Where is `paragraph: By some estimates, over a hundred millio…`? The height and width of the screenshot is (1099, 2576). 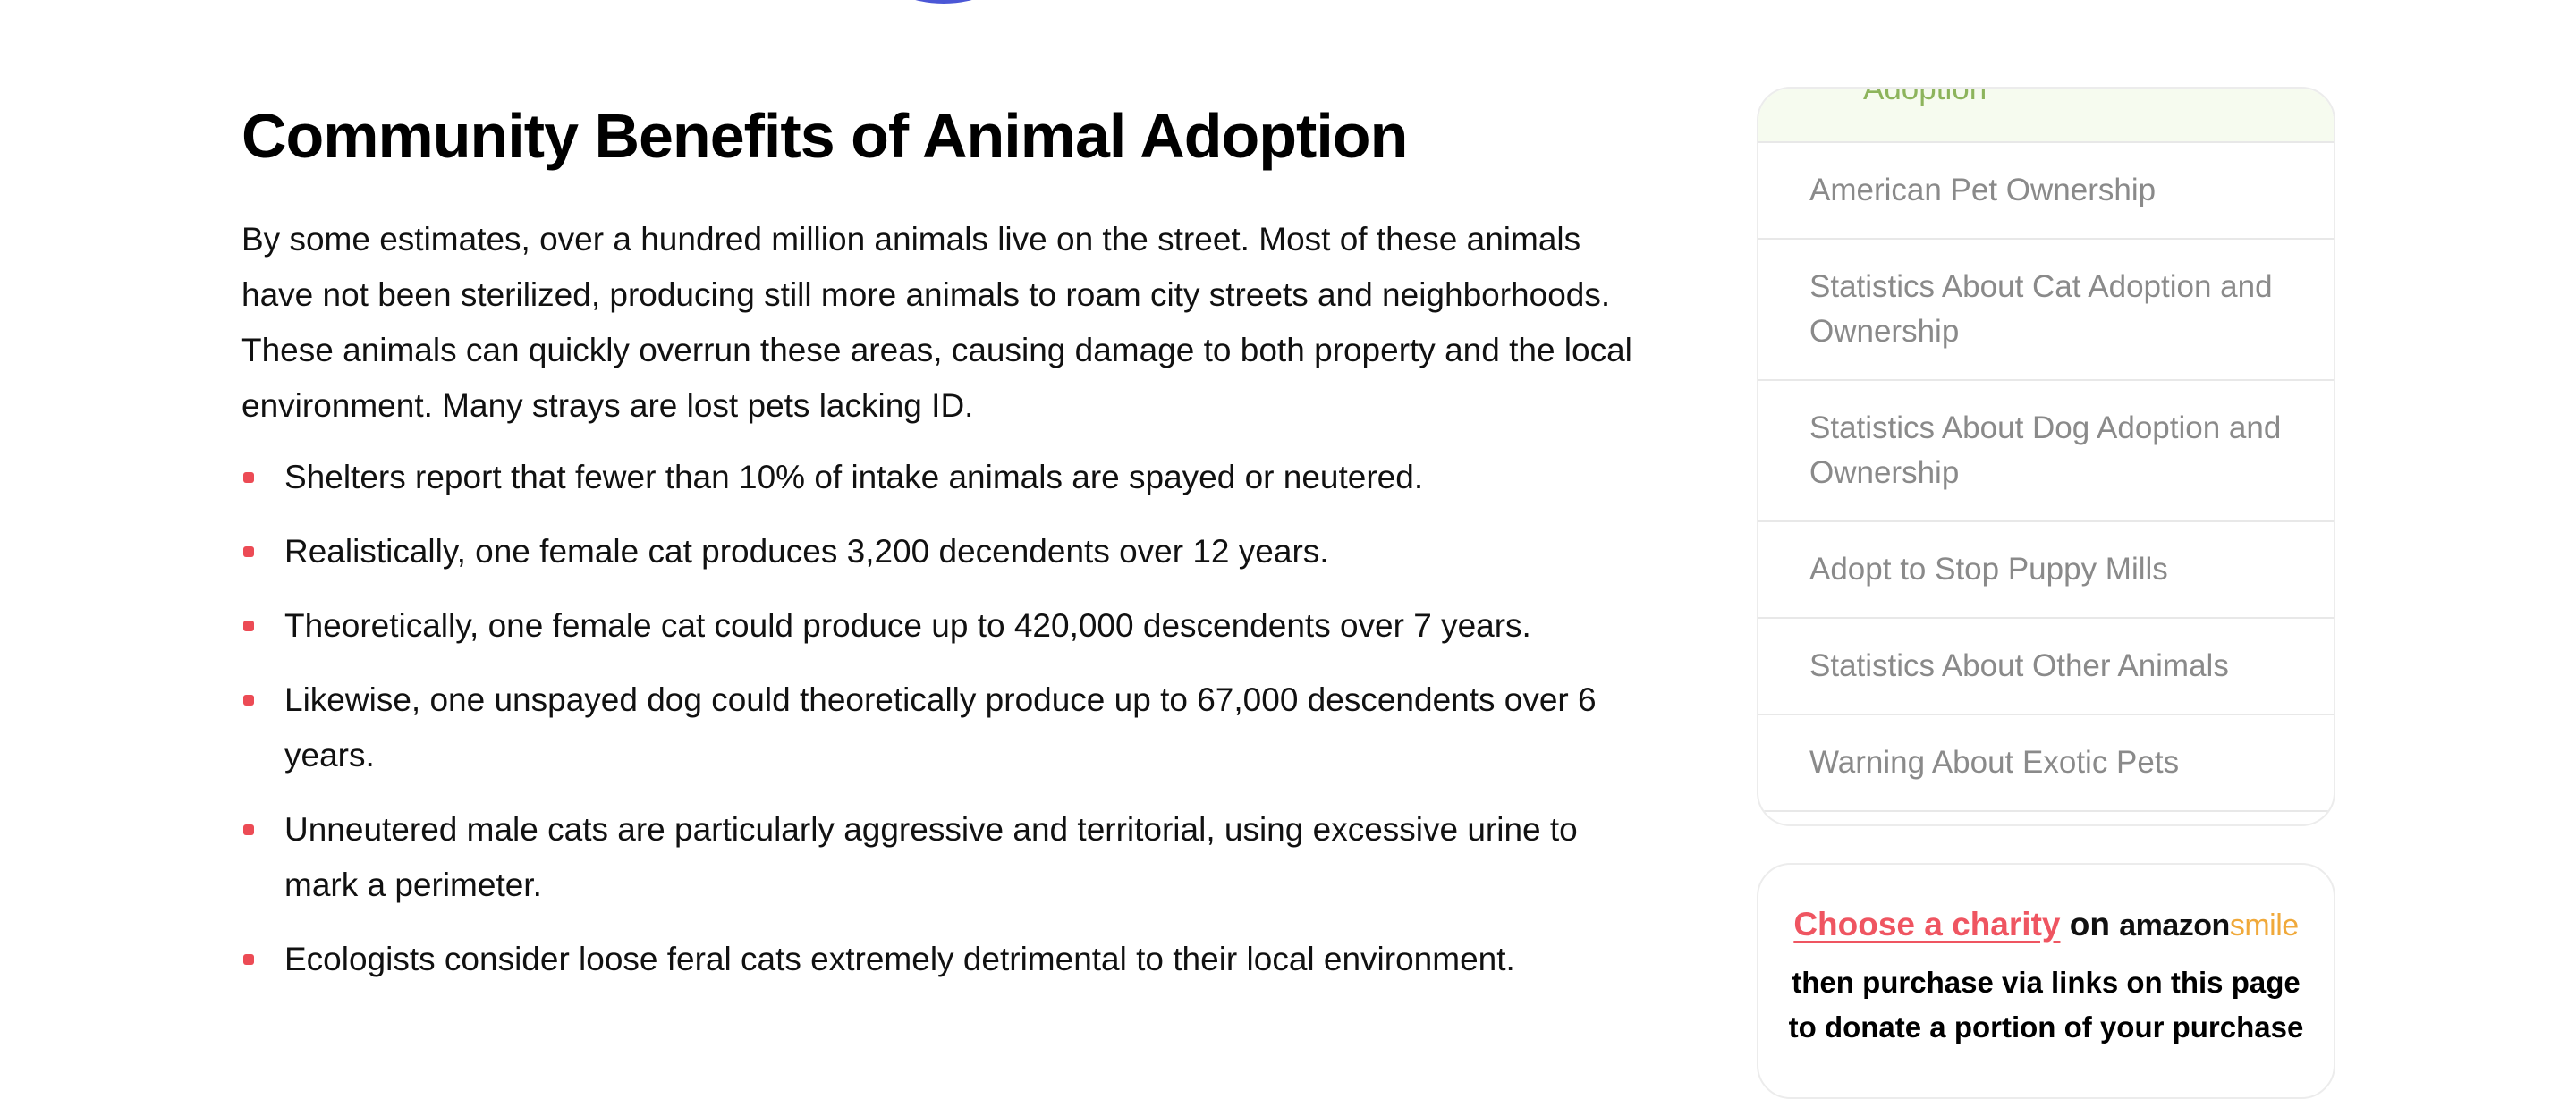 paragraph: By some estimates, over a hundred millio… is located at coordinates (937, 322).